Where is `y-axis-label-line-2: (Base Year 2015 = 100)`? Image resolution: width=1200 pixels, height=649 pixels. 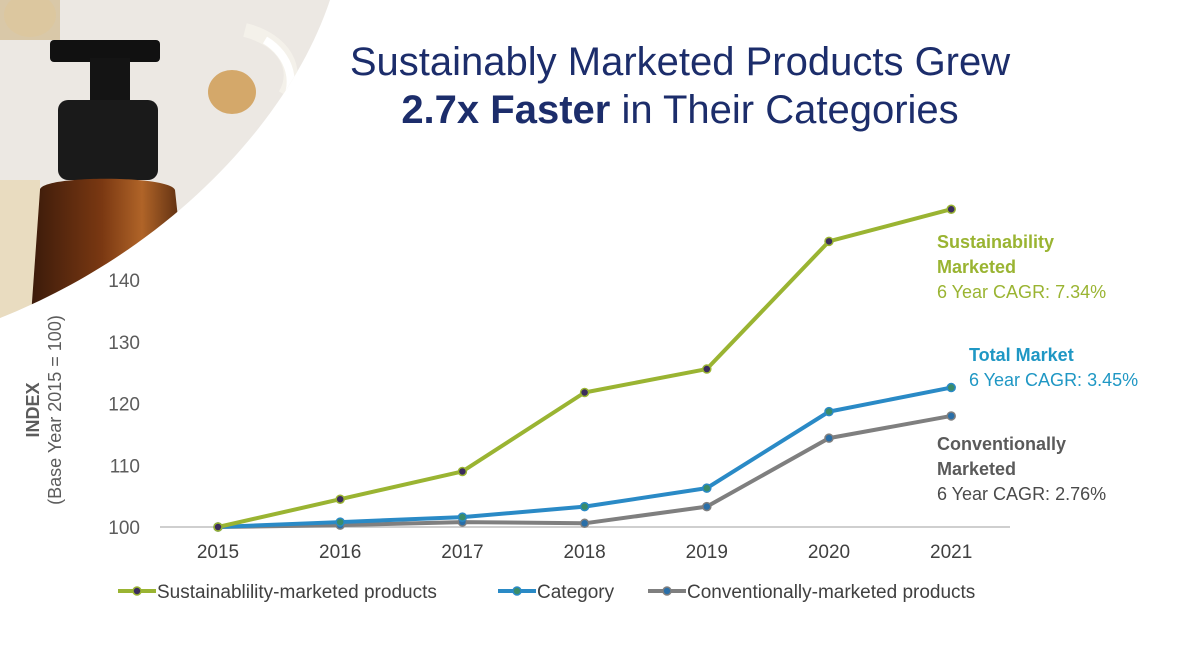
y-axis-label-line-2: (Base Year 2015 = 100) is located at coordinates (55, 410).